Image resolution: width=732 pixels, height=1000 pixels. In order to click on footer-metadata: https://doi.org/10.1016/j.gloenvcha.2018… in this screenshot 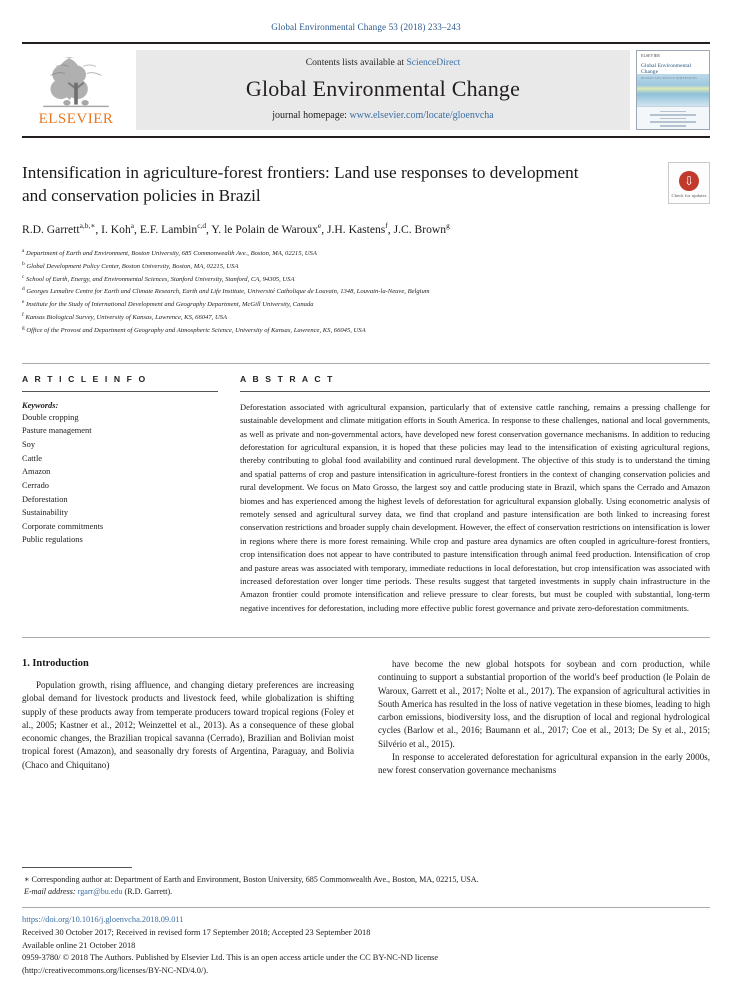, I will do `click(366, 946)`.